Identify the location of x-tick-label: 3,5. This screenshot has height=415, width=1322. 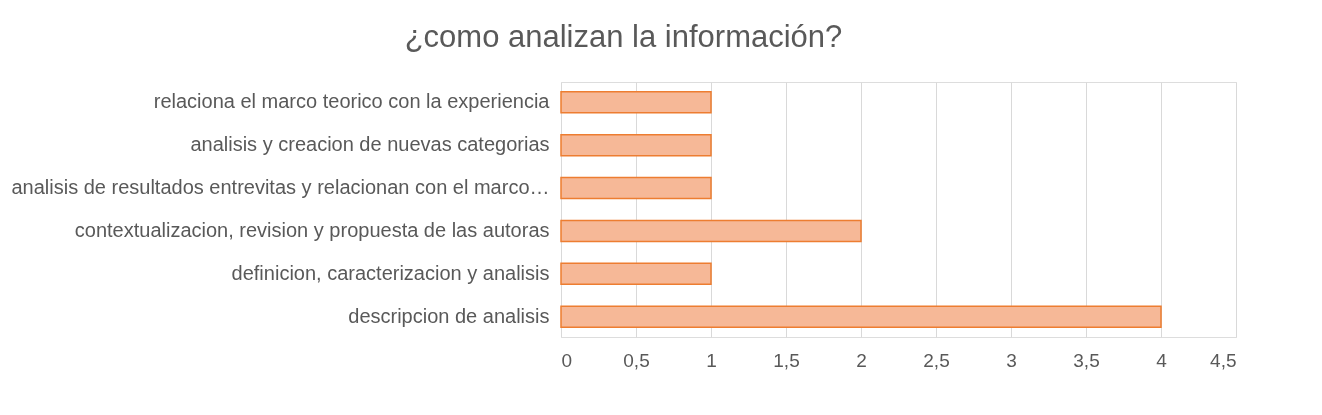
(1086, 360).